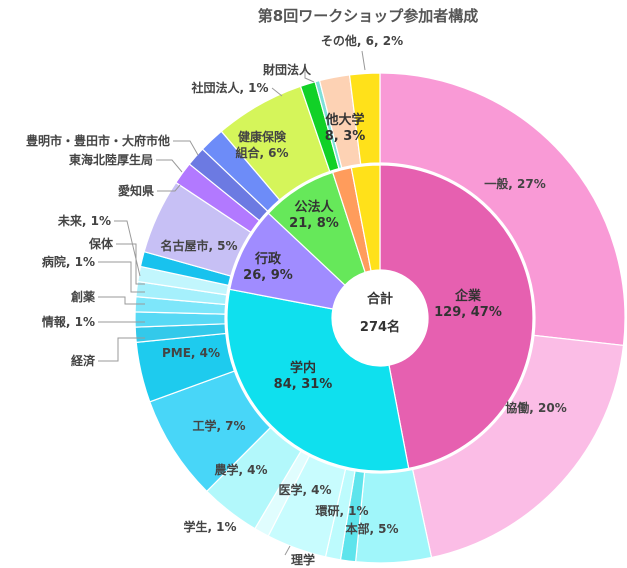  What do you see at coordinates (101, 243) in the screenshot?
I see `label-hotai: 保体` at bounding box center [101, 243].